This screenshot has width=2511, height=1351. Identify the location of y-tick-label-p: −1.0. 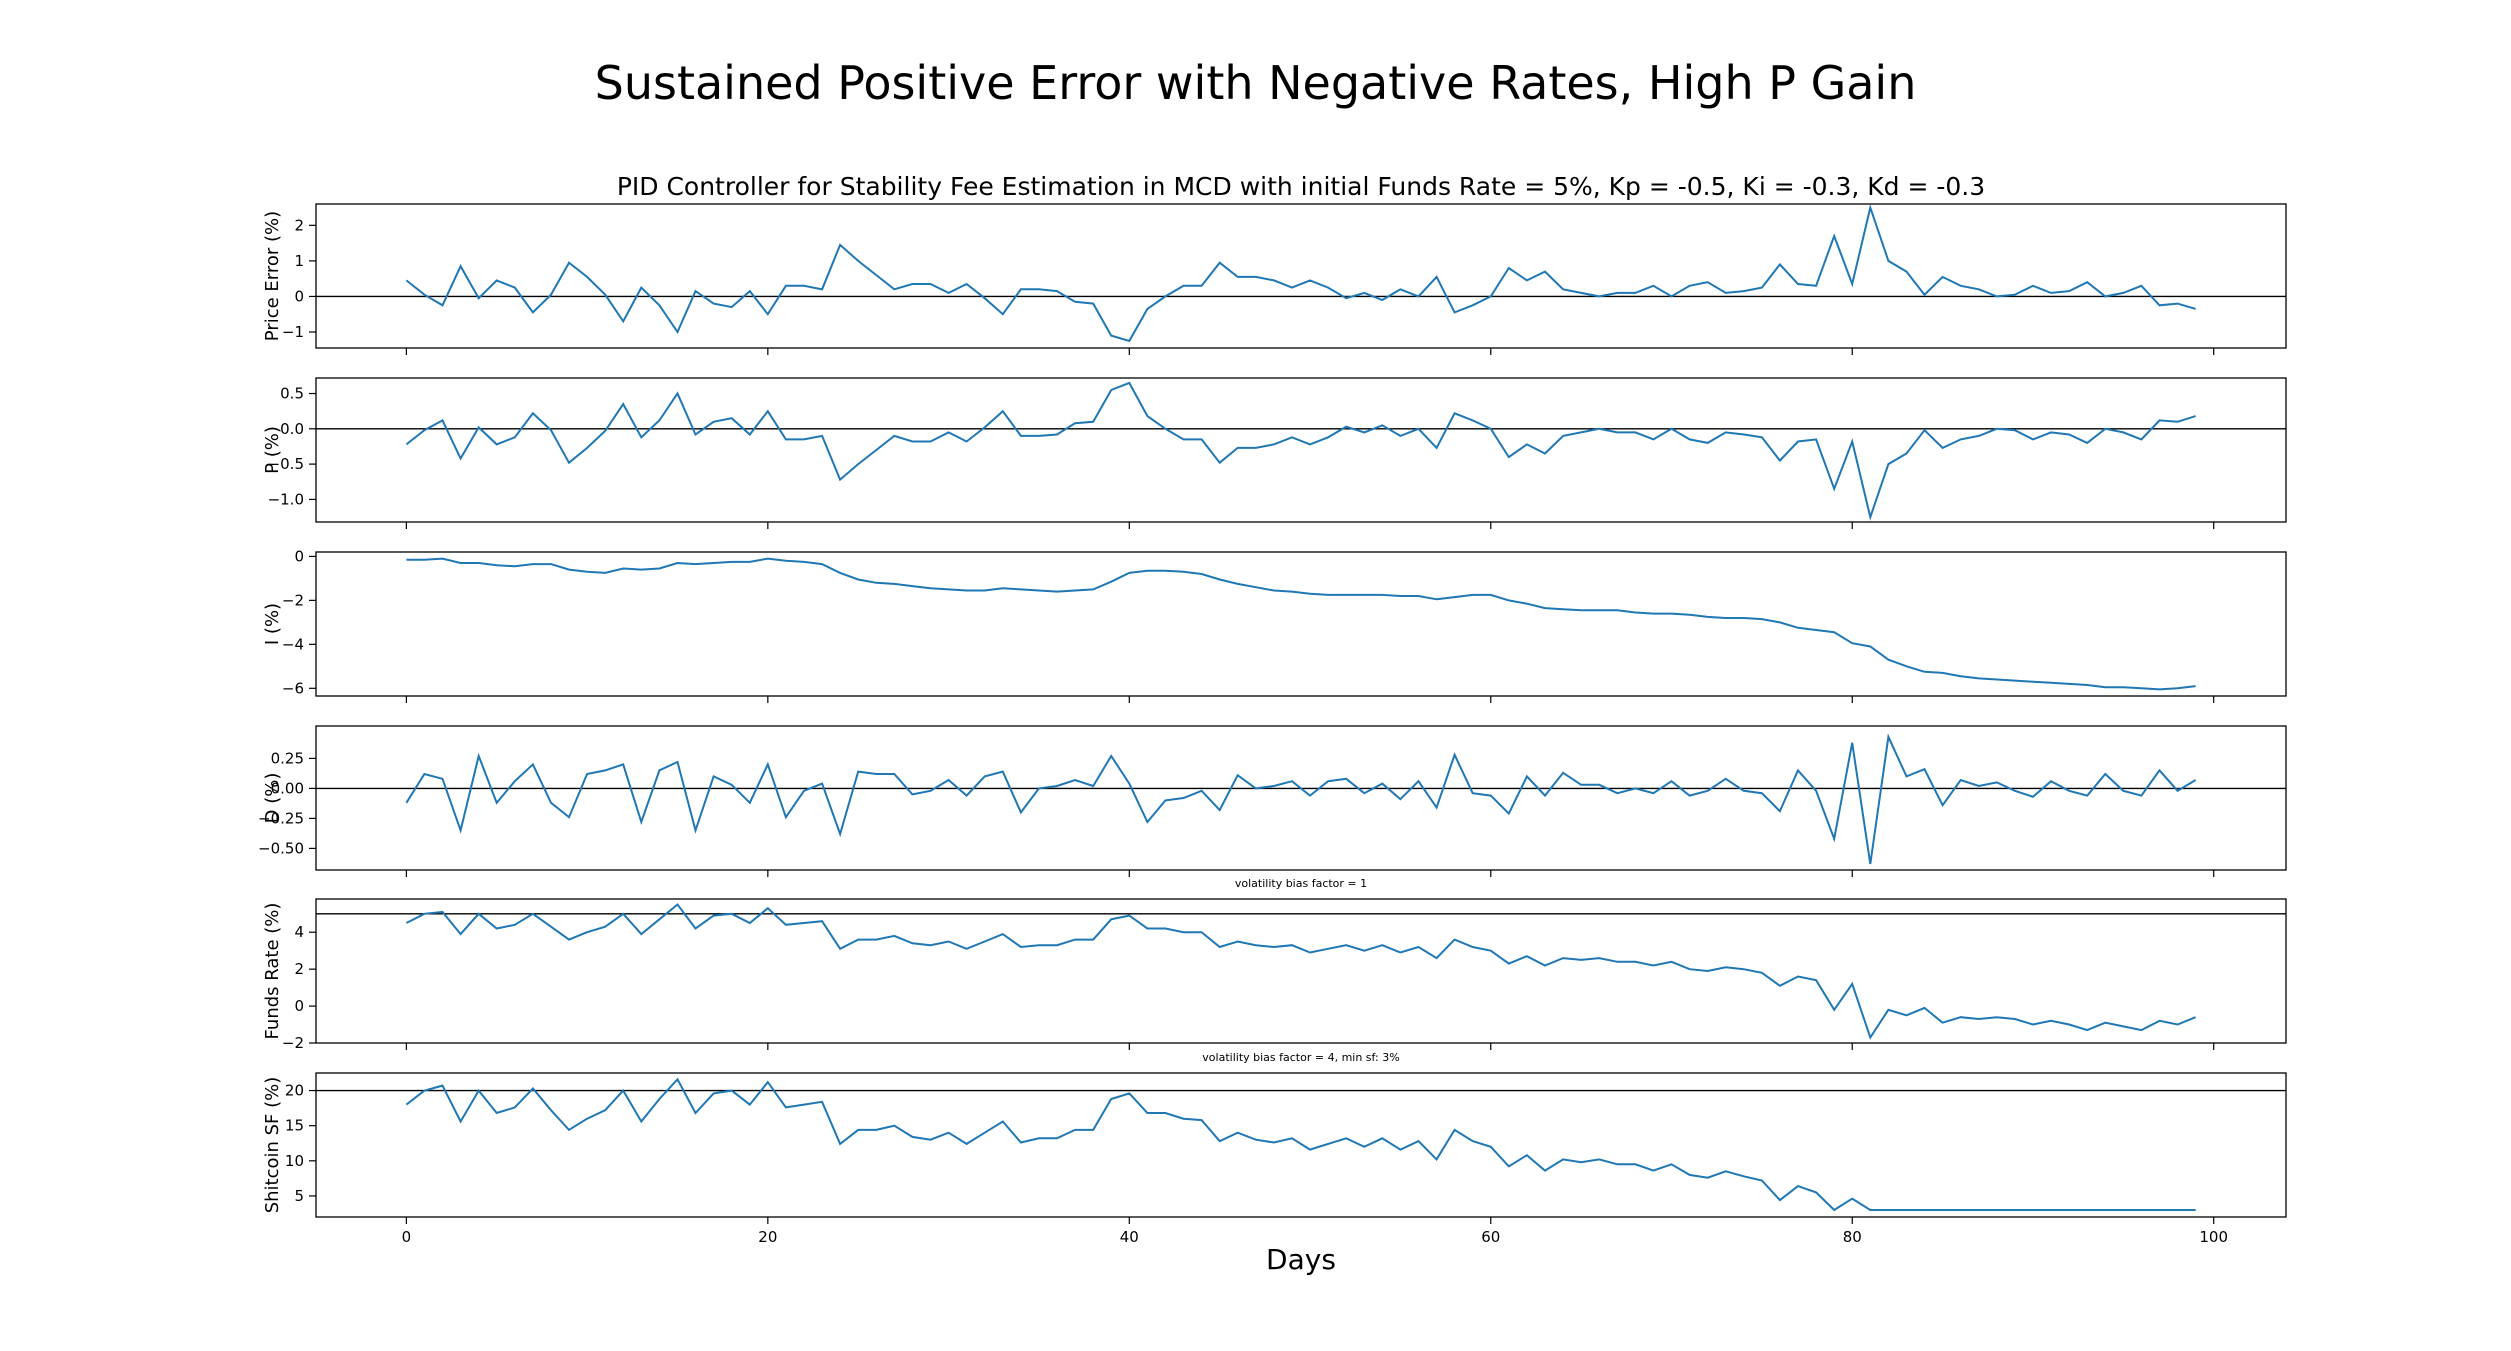
(286, 499).